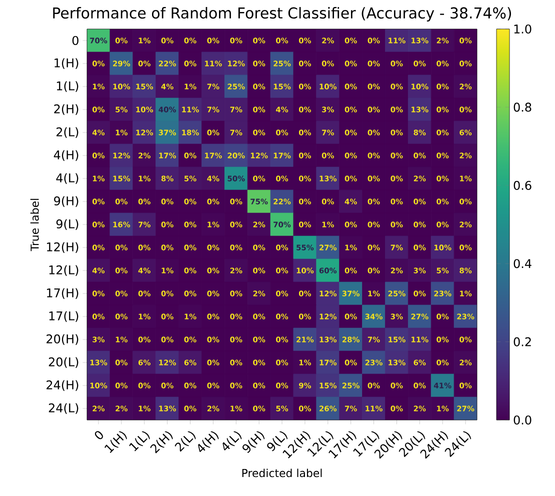  I want to click on x-axis-title: Predicted label, so click(282, 473).